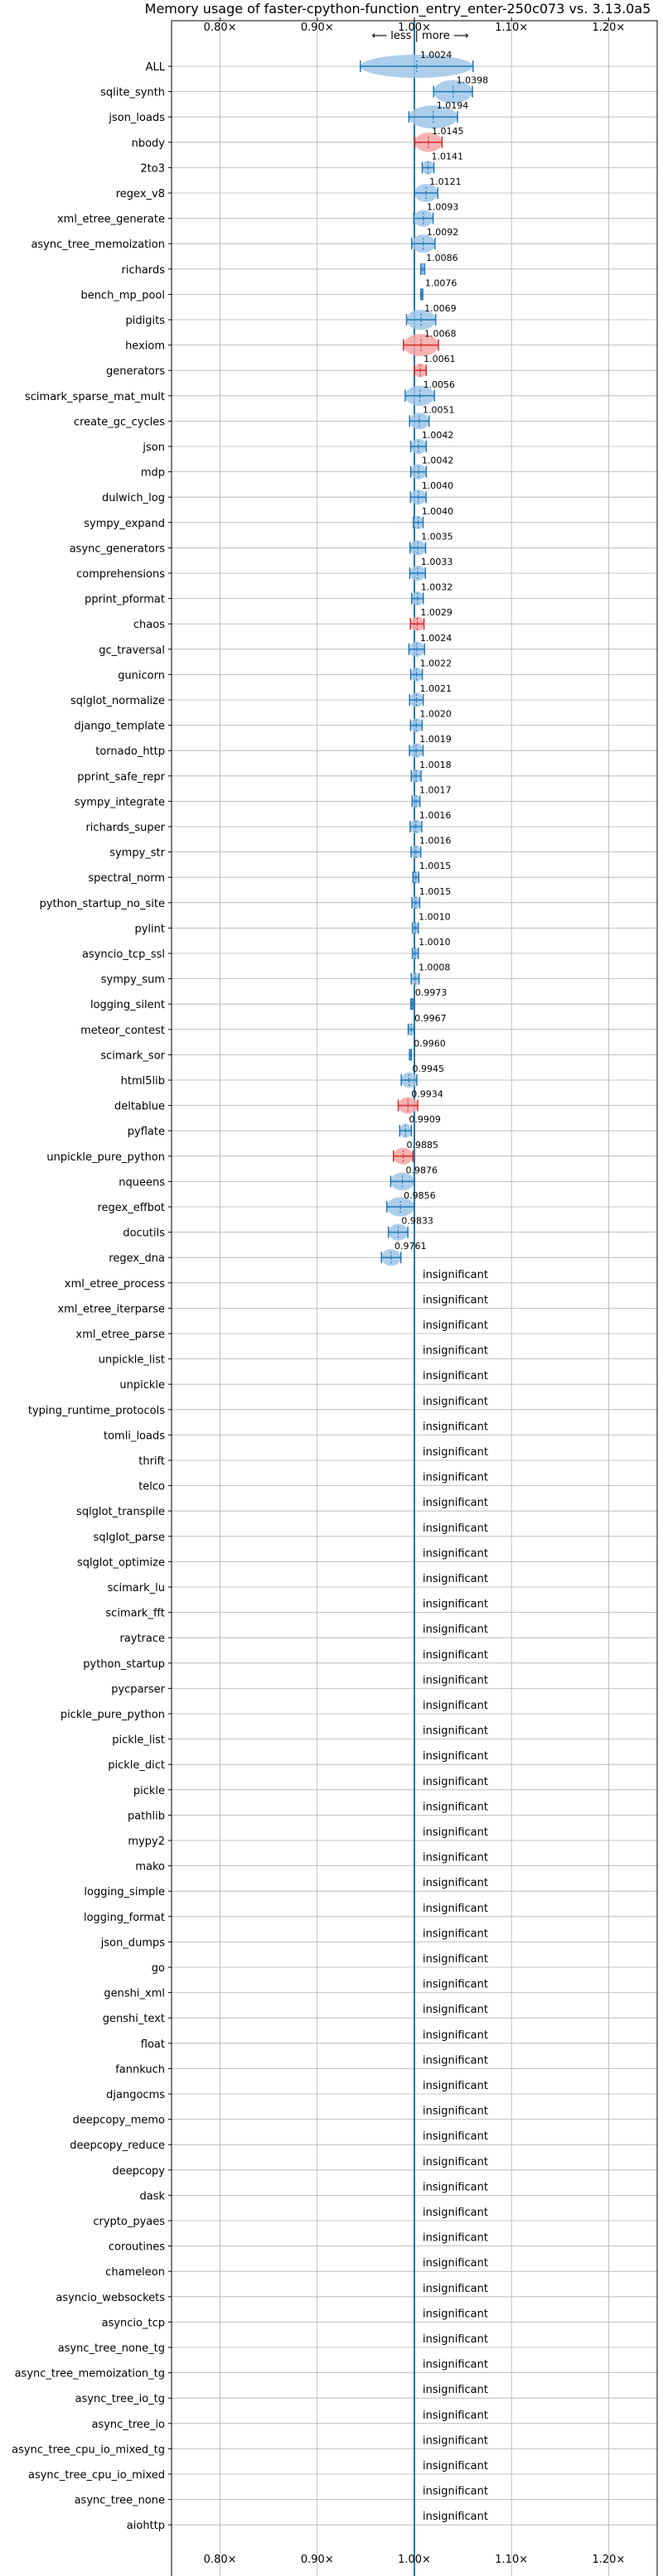 This screenshot has height=2576, width=663. What do you see at coordinates (145, 346) in the screenshot?
I see `benchmark-label: hexiom` at bounding box center [145, 346].